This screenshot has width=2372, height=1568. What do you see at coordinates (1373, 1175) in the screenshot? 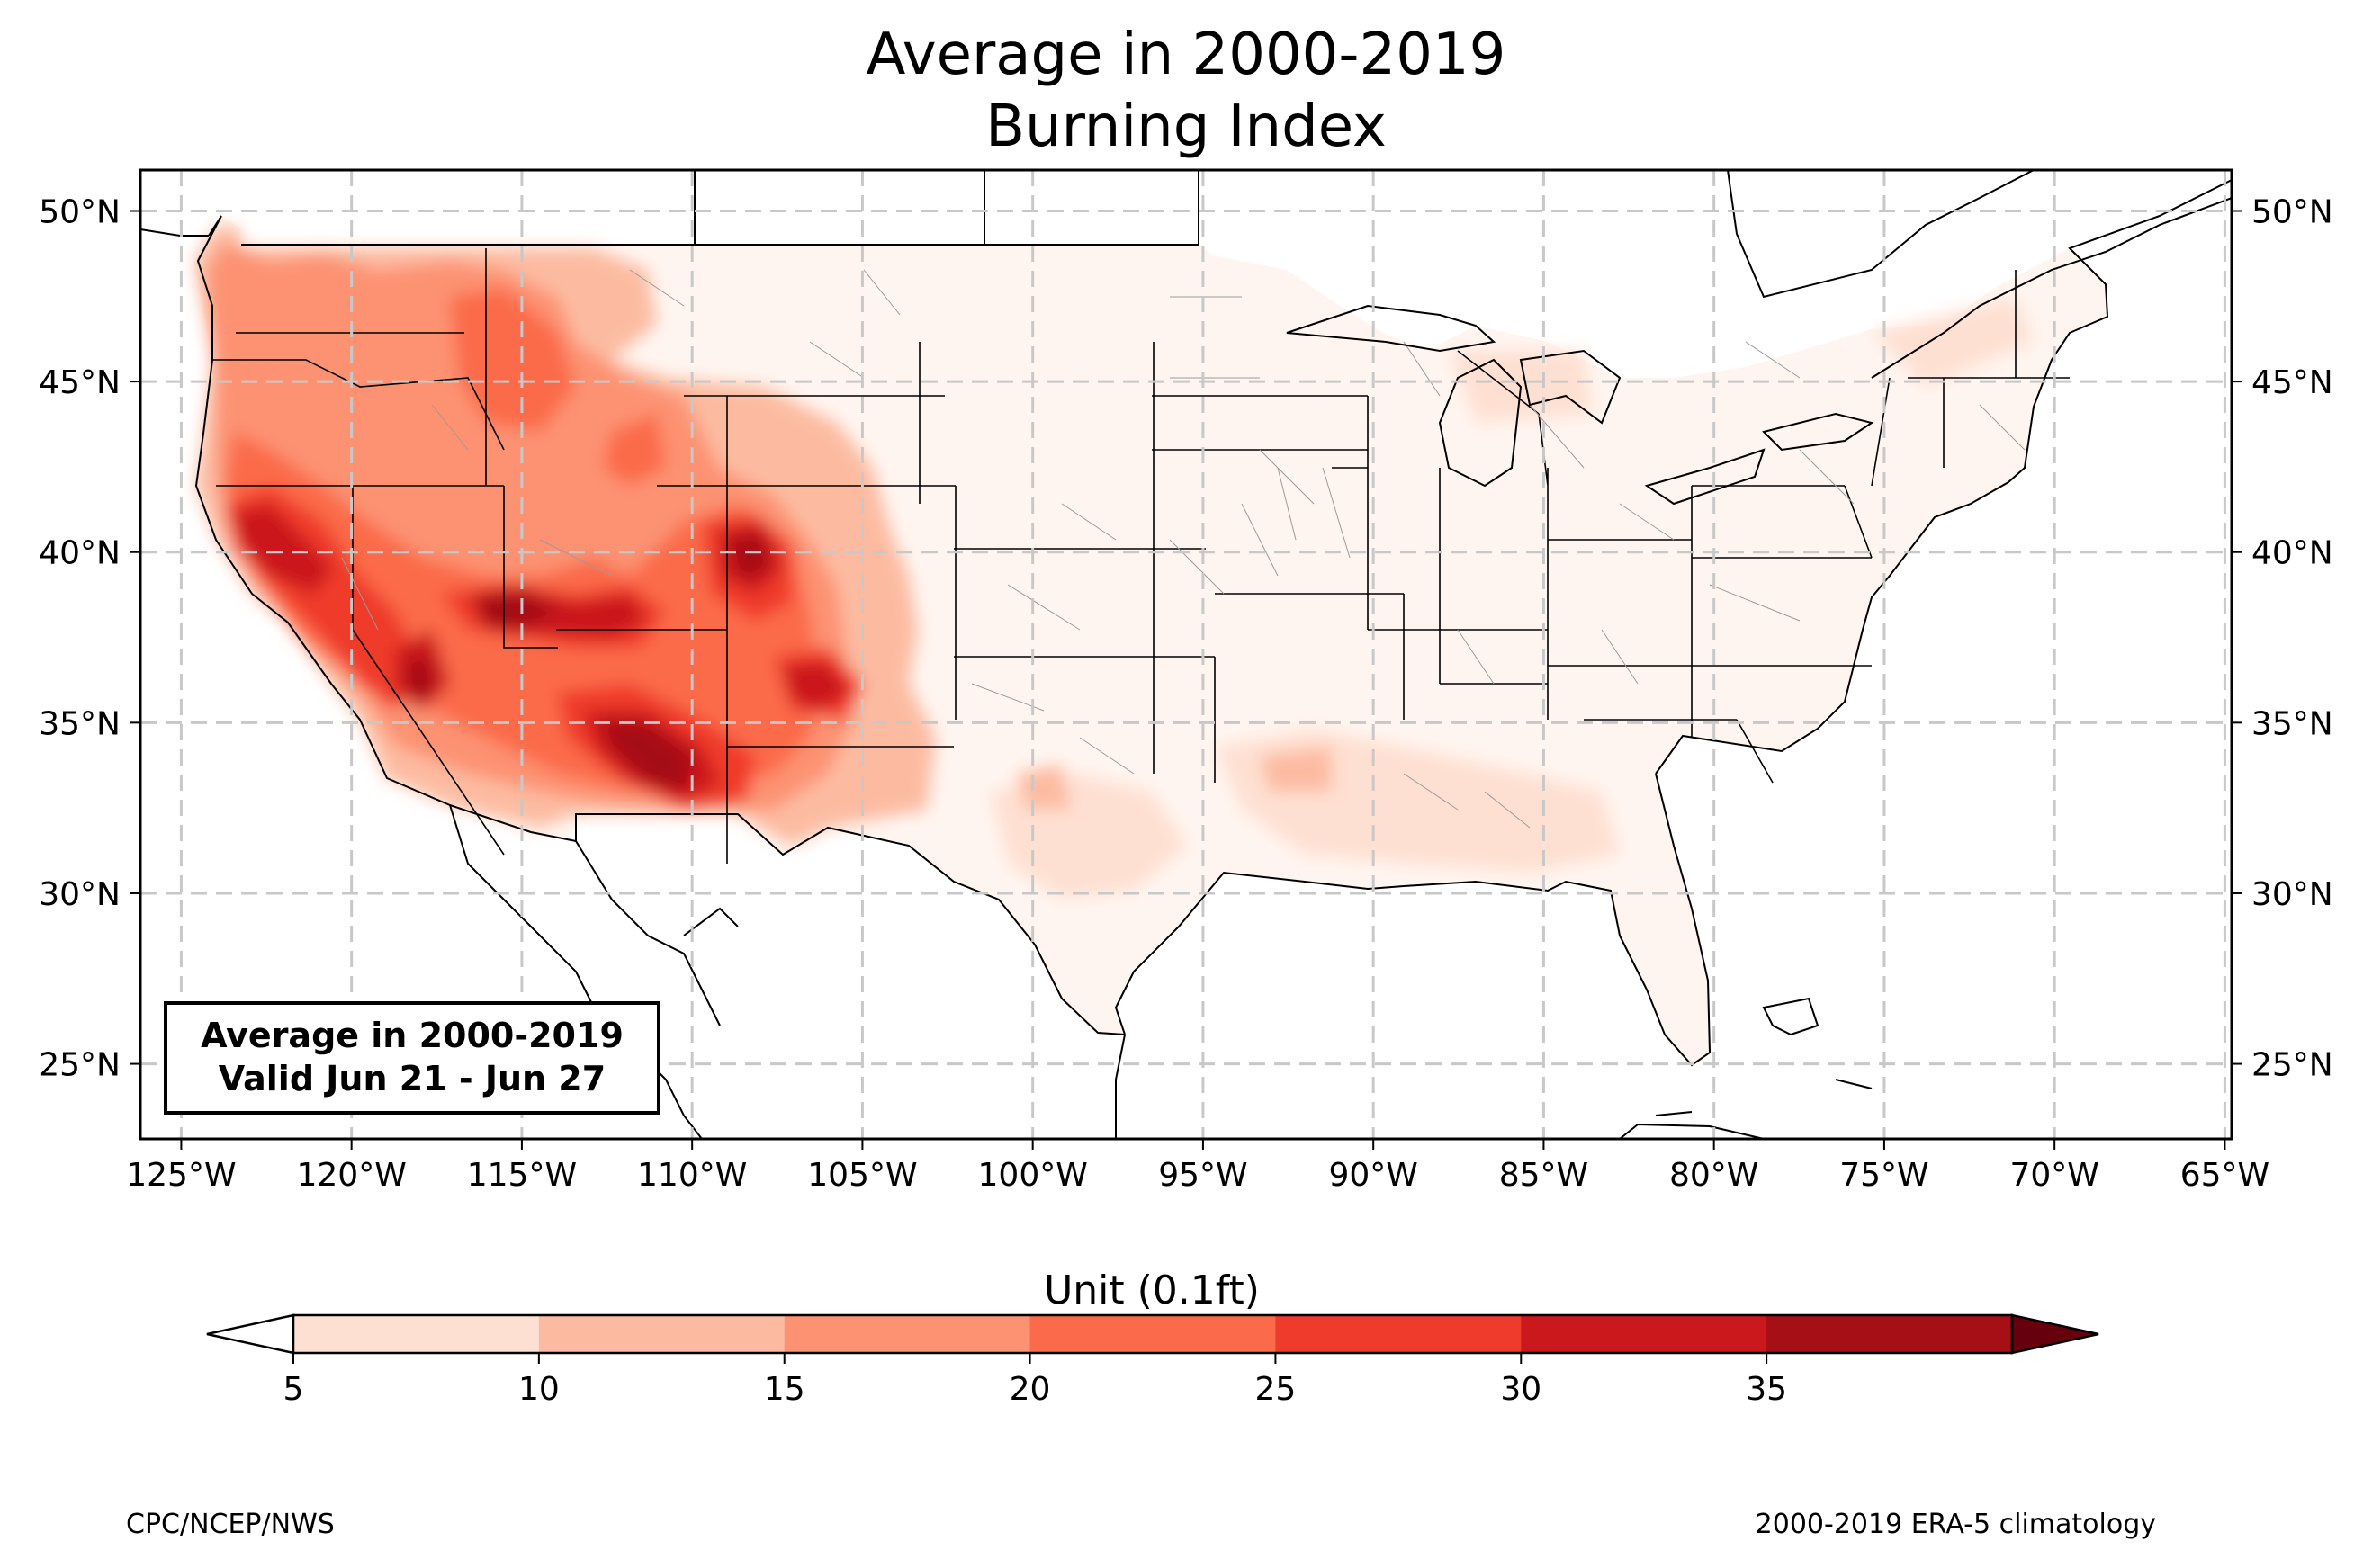
I see `lon-tick-label: 90°W` at bounding box center [1373, 1175].